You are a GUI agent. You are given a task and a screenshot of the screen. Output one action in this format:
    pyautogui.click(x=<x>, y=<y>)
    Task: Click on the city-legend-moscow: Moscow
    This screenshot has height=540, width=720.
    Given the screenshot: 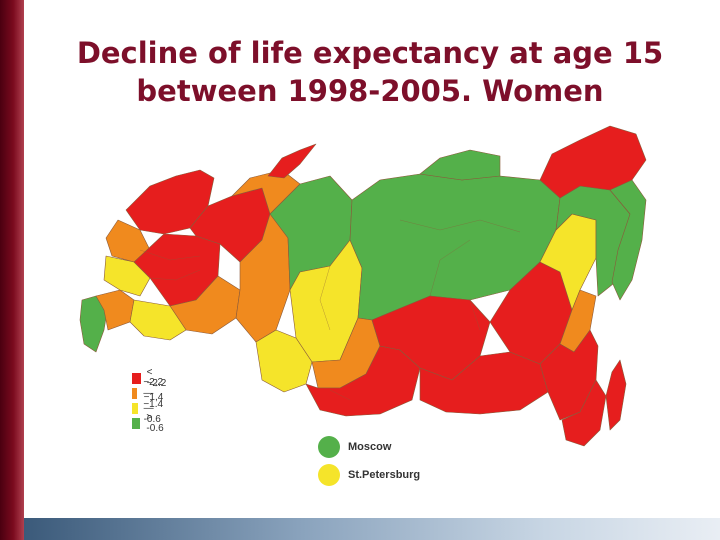 What is the action you would take?
    pyautogui.click(x=354, y=447)
    